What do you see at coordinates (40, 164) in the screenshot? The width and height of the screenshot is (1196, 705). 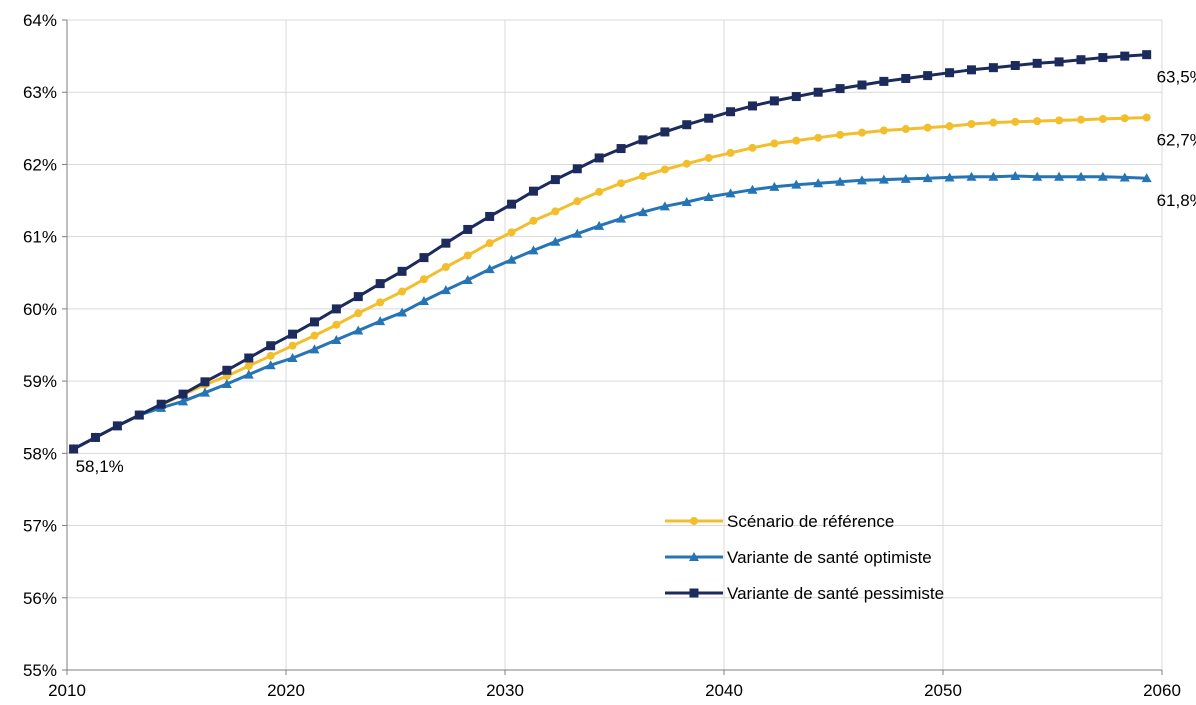 I see `y-tick-label: 62%` at bounding box center [40, 164].